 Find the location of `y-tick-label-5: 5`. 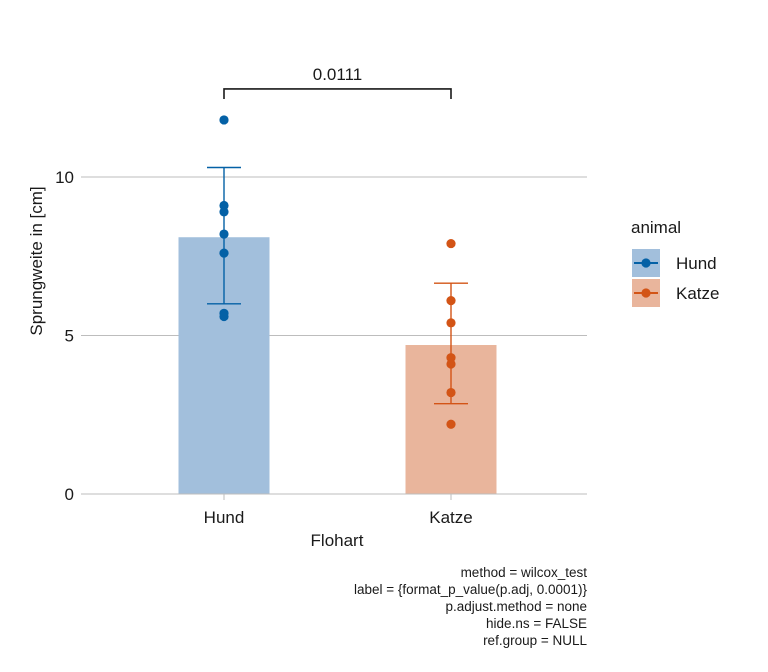

y-tick-label-5: 5 is located at coordinates (69, 336).